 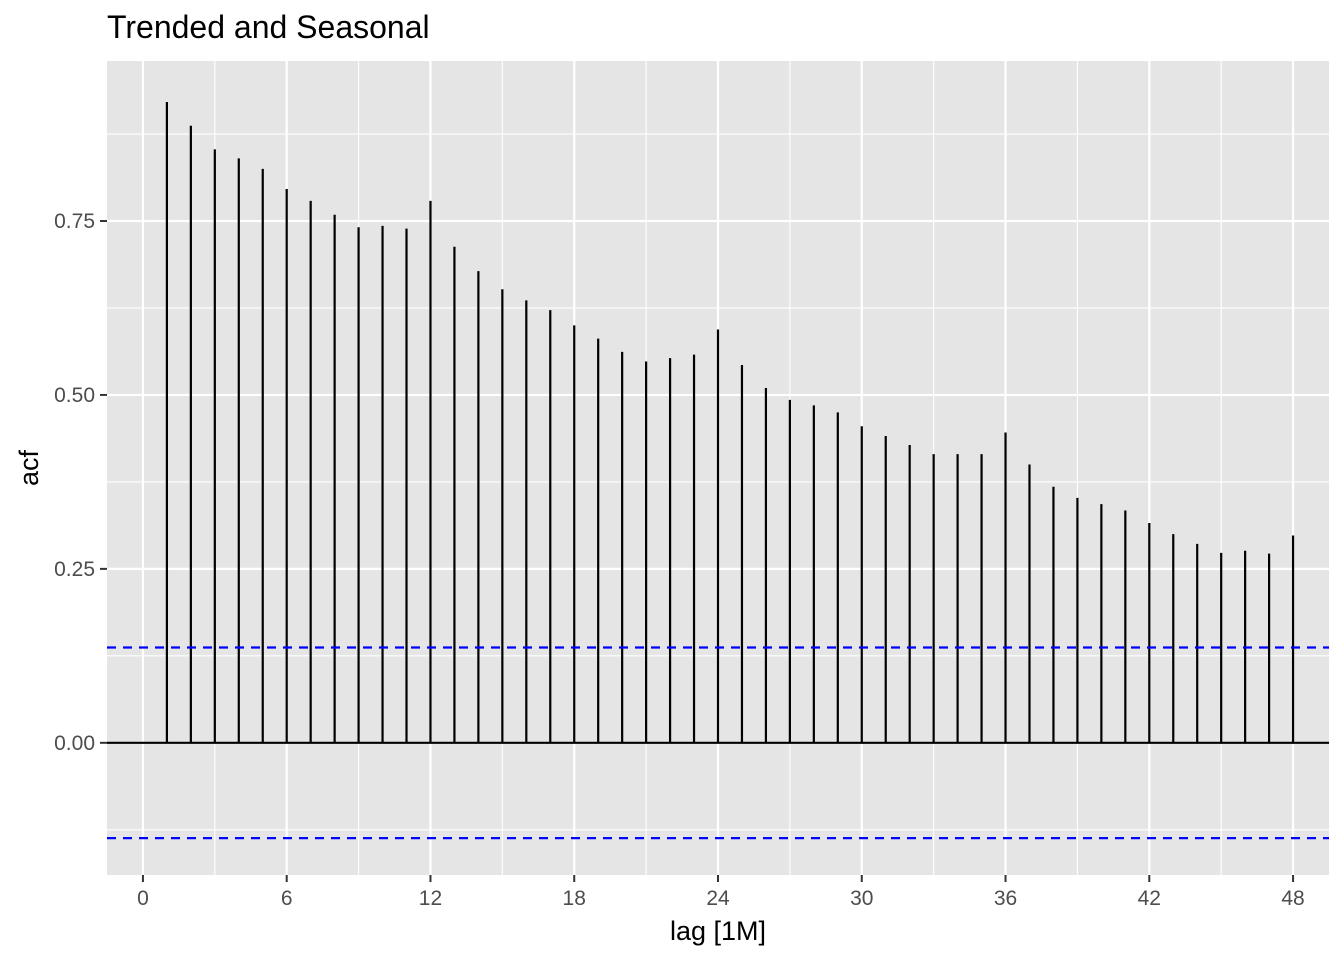 I want to click on y-tick-label: 0.75, so click(x=74, y=221).